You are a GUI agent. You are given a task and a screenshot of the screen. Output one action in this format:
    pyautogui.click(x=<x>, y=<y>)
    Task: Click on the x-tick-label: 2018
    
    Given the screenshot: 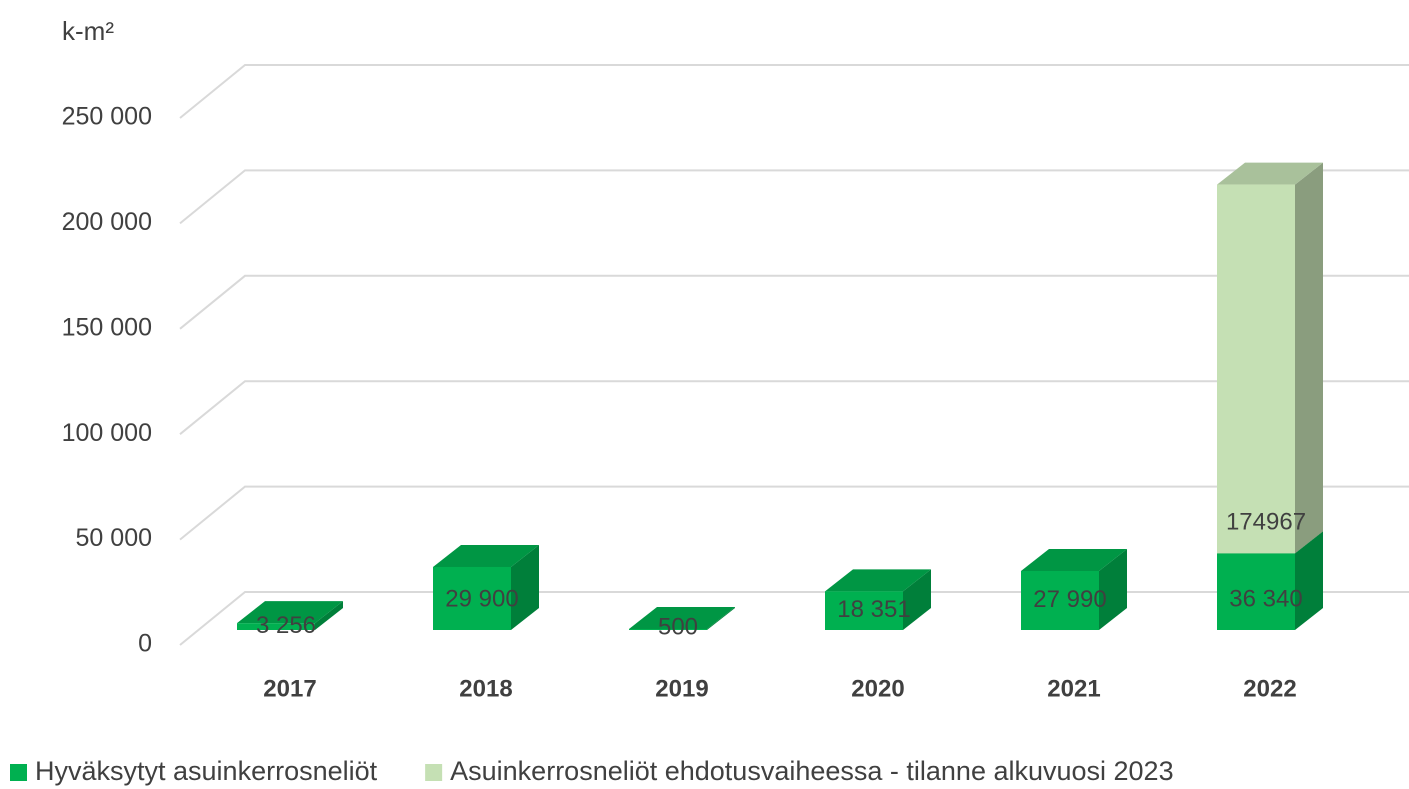 What is the action you would take?
    pyautogui.click(x=485, y=688)
    